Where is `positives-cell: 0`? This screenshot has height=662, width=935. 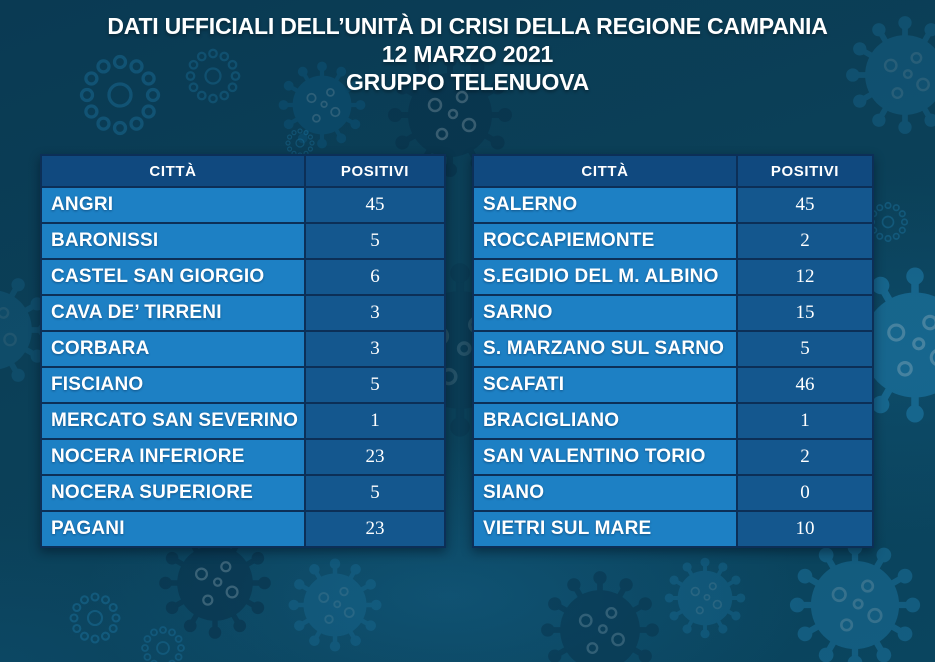
positives-cell: 0 is located at coordinates (805, 493).